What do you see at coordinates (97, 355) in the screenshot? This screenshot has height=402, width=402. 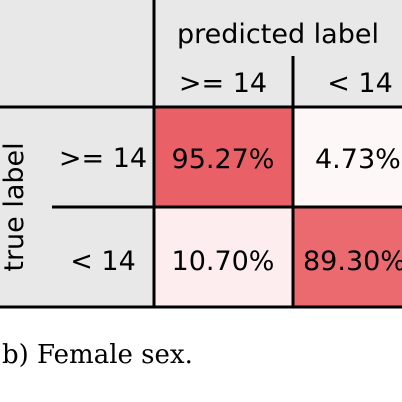 I see `figure-caption: b) Female sex.` at bounding box center [97, 355].